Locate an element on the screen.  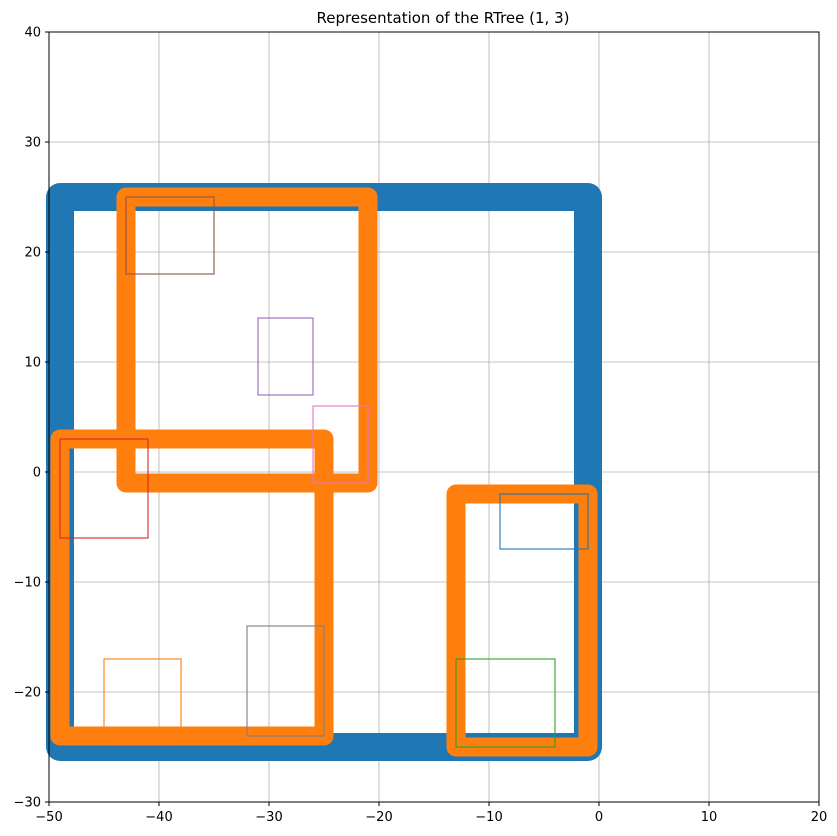
y-tick-label: −20 is located at coordinates (27, 693).